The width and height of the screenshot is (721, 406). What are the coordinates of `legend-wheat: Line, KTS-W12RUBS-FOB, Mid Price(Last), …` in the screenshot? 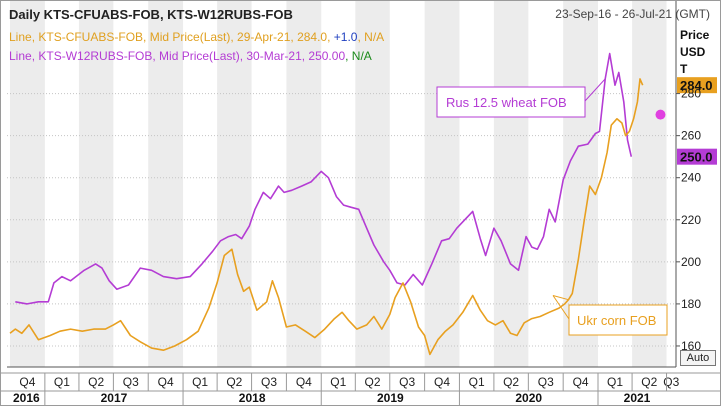 It's located at (190, 56).